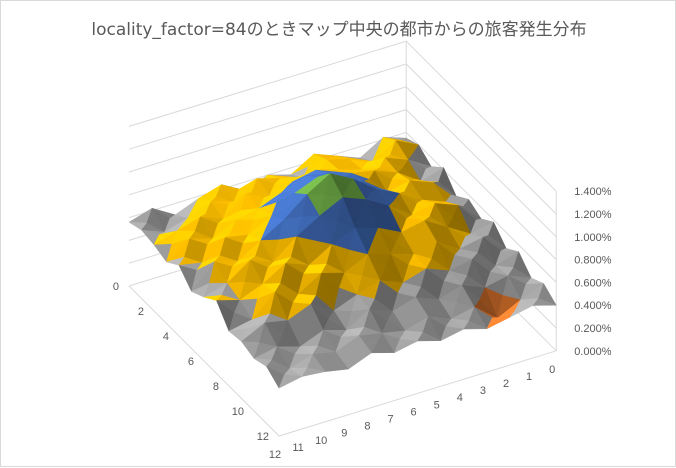 This screenshot has height=468, width=676. I want to click on category-tick-label: 12, so click(275, 455).